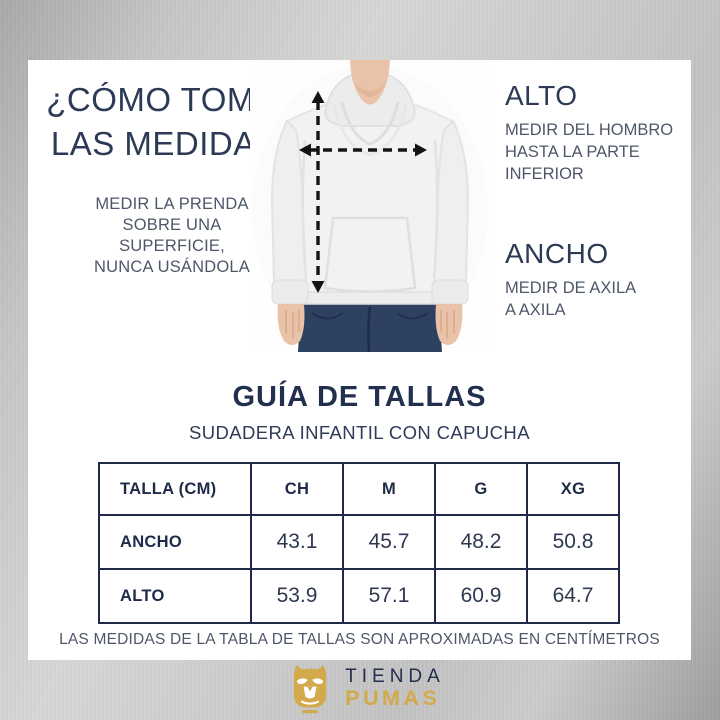 This screenshot has width=720, height=720. What do you see at coordinates (172, 225) in the screenshot?
I see `how-to-description-line: SOBRE UNA` at bounding box center [172, 225].